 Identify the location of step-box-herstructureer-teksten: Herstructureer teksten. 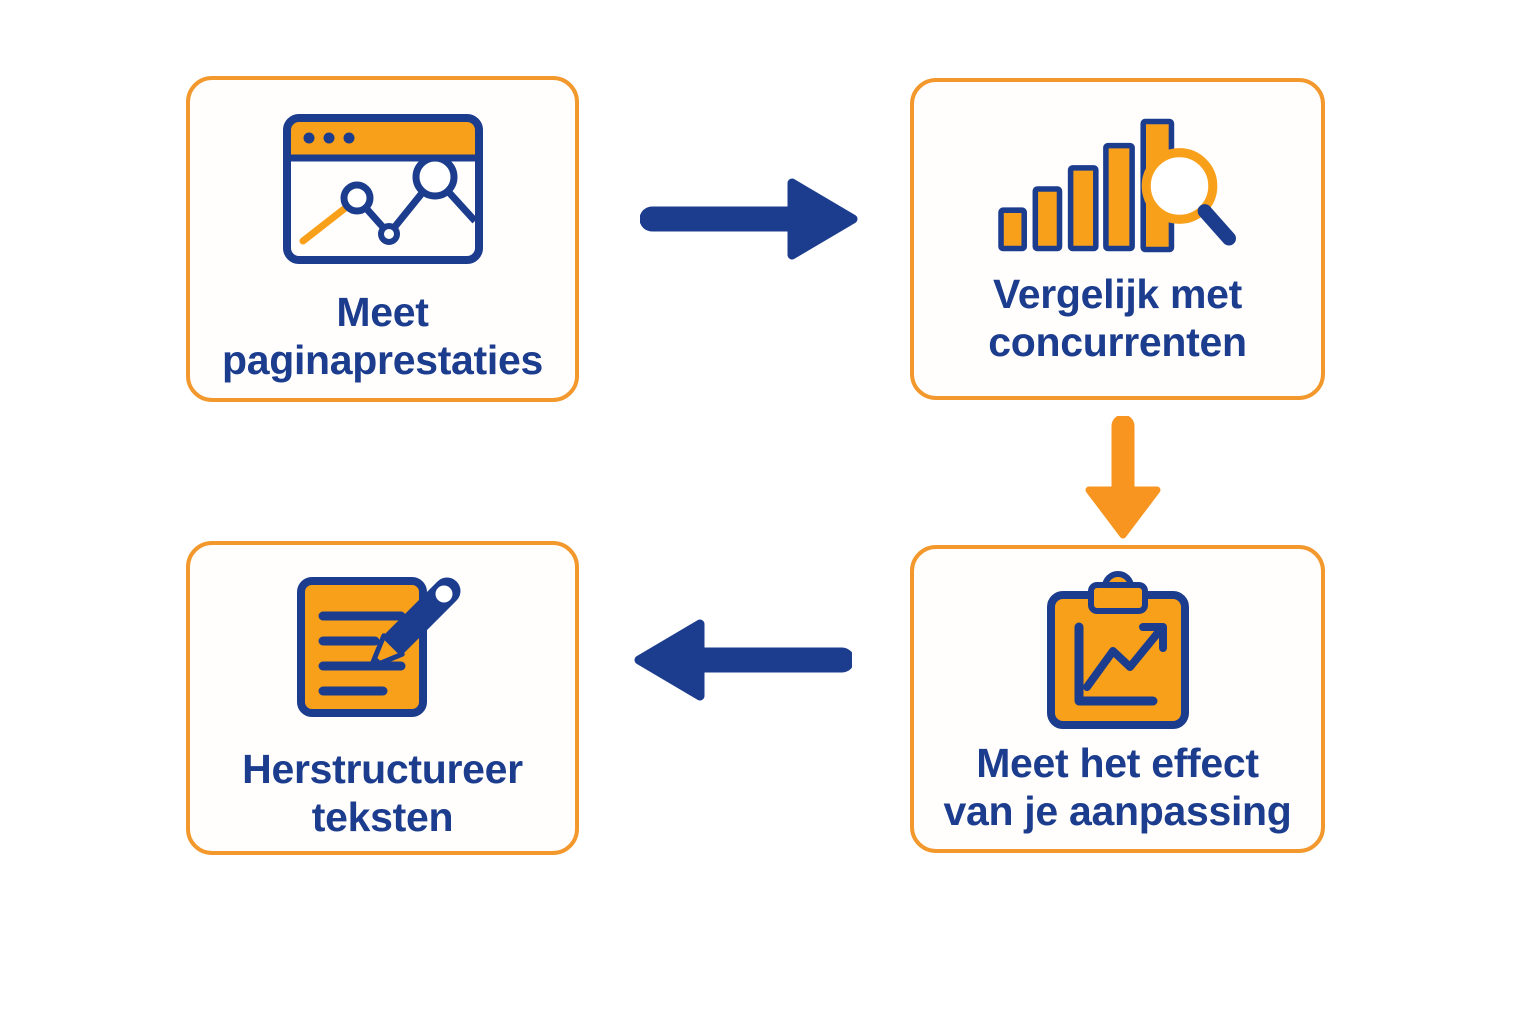
(382, 698).